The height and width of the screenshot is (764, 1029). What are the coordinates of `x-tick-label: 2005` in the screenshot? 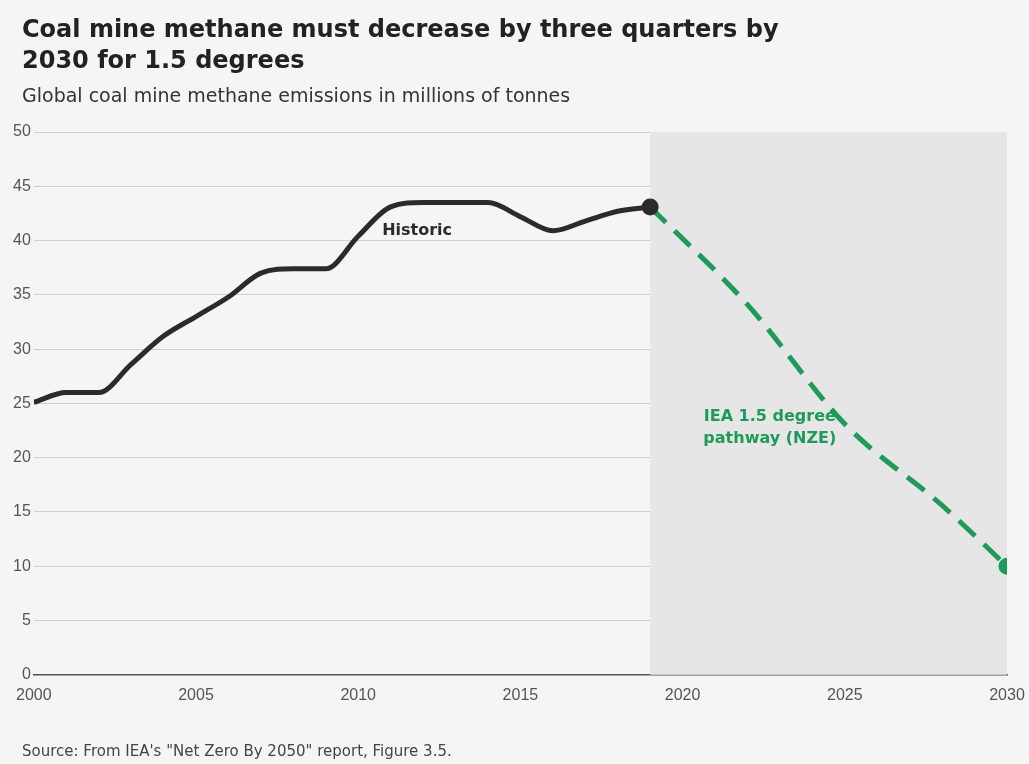 It's located at (196, 694).